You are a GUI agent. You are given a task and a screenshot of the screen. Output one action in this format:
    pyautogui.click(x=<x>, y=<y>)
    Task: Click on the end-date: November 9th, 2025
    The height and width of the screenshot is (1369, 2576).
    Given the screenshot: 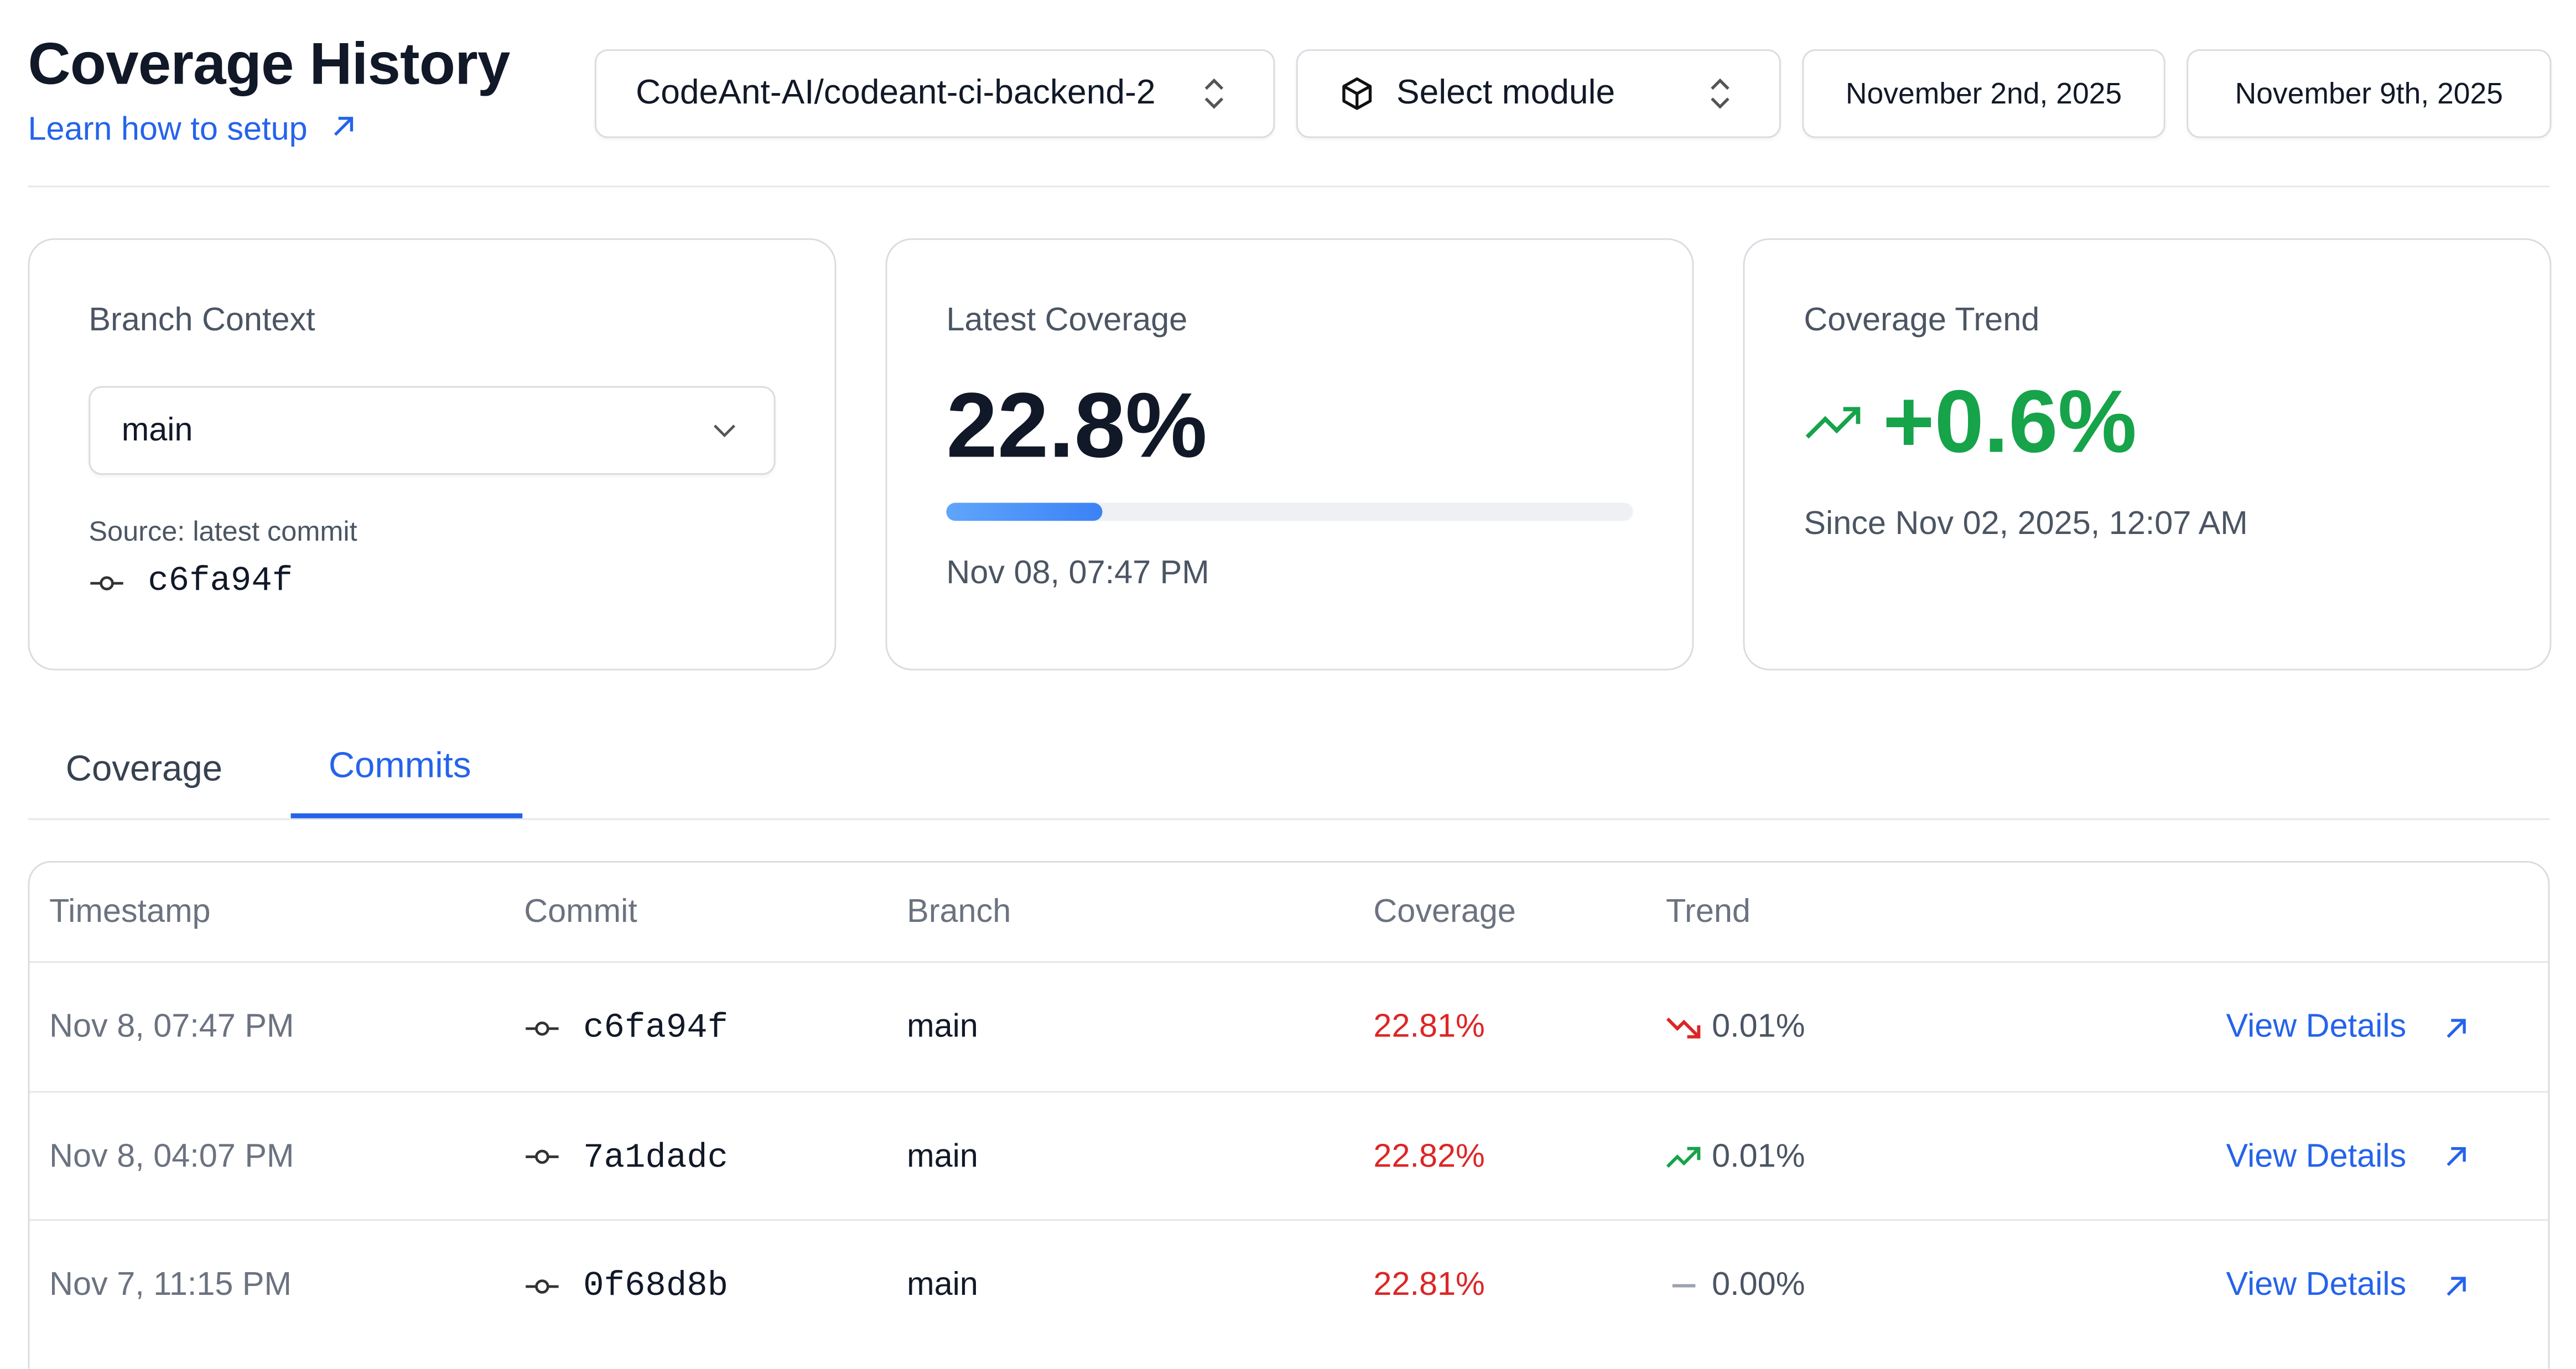 What is the action you would take?
    pyautogui.click(x=2369, y=93)
    